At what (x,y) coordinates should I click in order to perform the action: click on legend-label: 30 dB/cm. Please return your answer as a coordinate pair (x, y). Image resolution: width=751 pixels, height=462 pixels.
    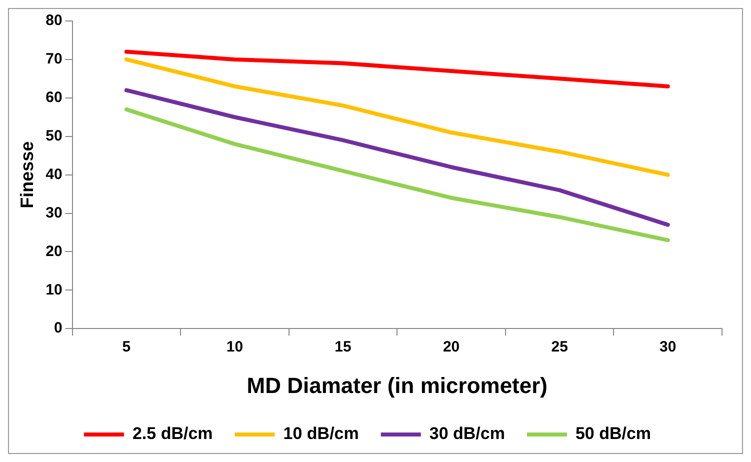
    Looking at the image, I should click on (467, 434).